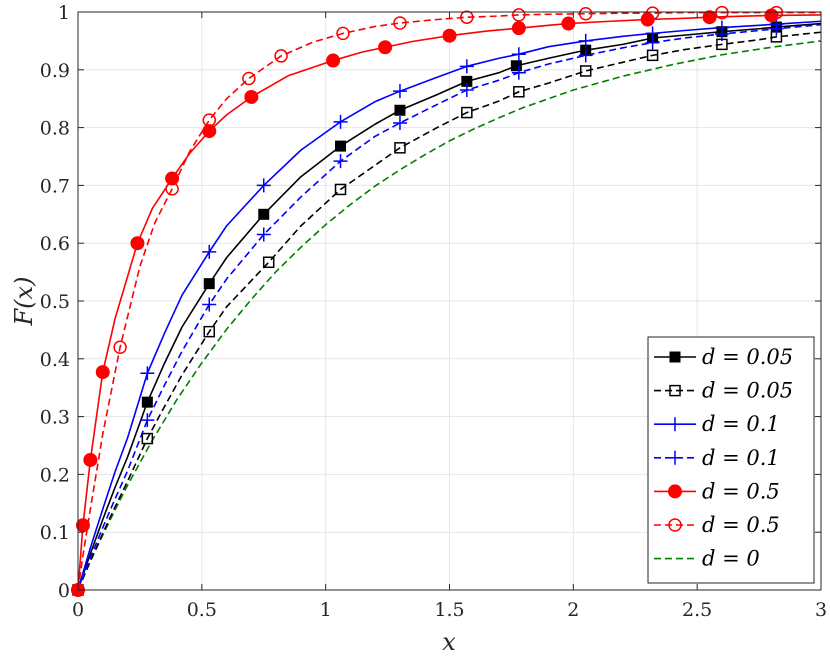  Describe the element at coordinates (64, 13) in the screenshot. I see `y-tick-label: 1` at that location.